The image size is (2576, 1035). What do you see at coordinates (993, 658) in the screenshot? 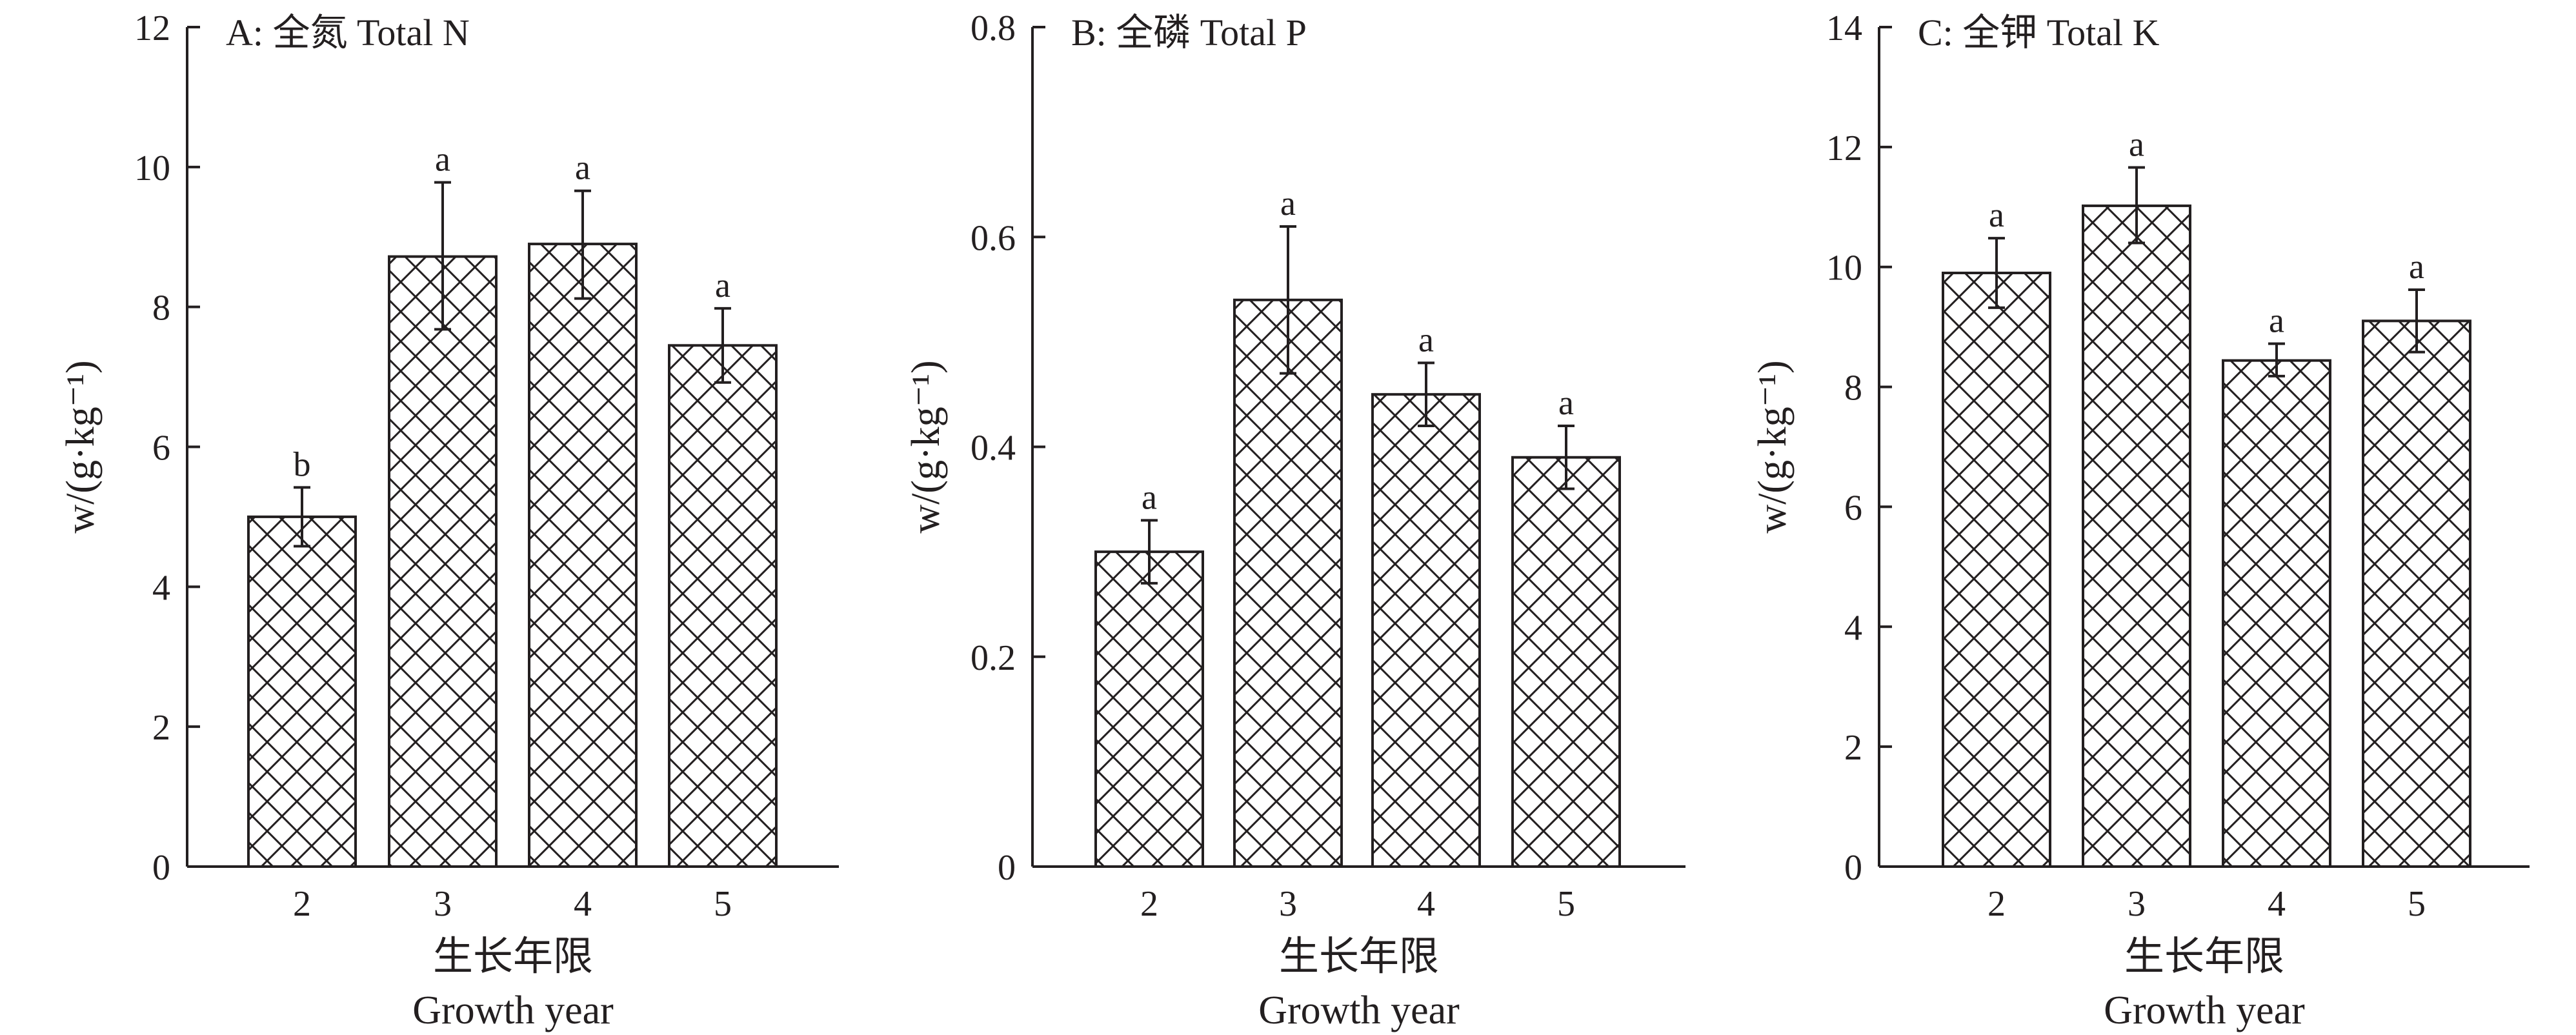
I see `y-tick-label: 0.2` at bounding box center [993, 658].